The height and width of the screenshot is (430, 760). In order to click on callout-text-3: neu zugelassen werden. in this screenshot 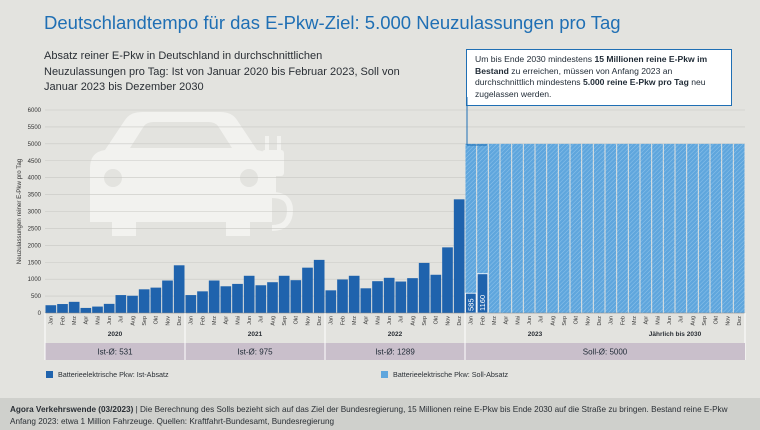, I will do `click(590, 88)`.